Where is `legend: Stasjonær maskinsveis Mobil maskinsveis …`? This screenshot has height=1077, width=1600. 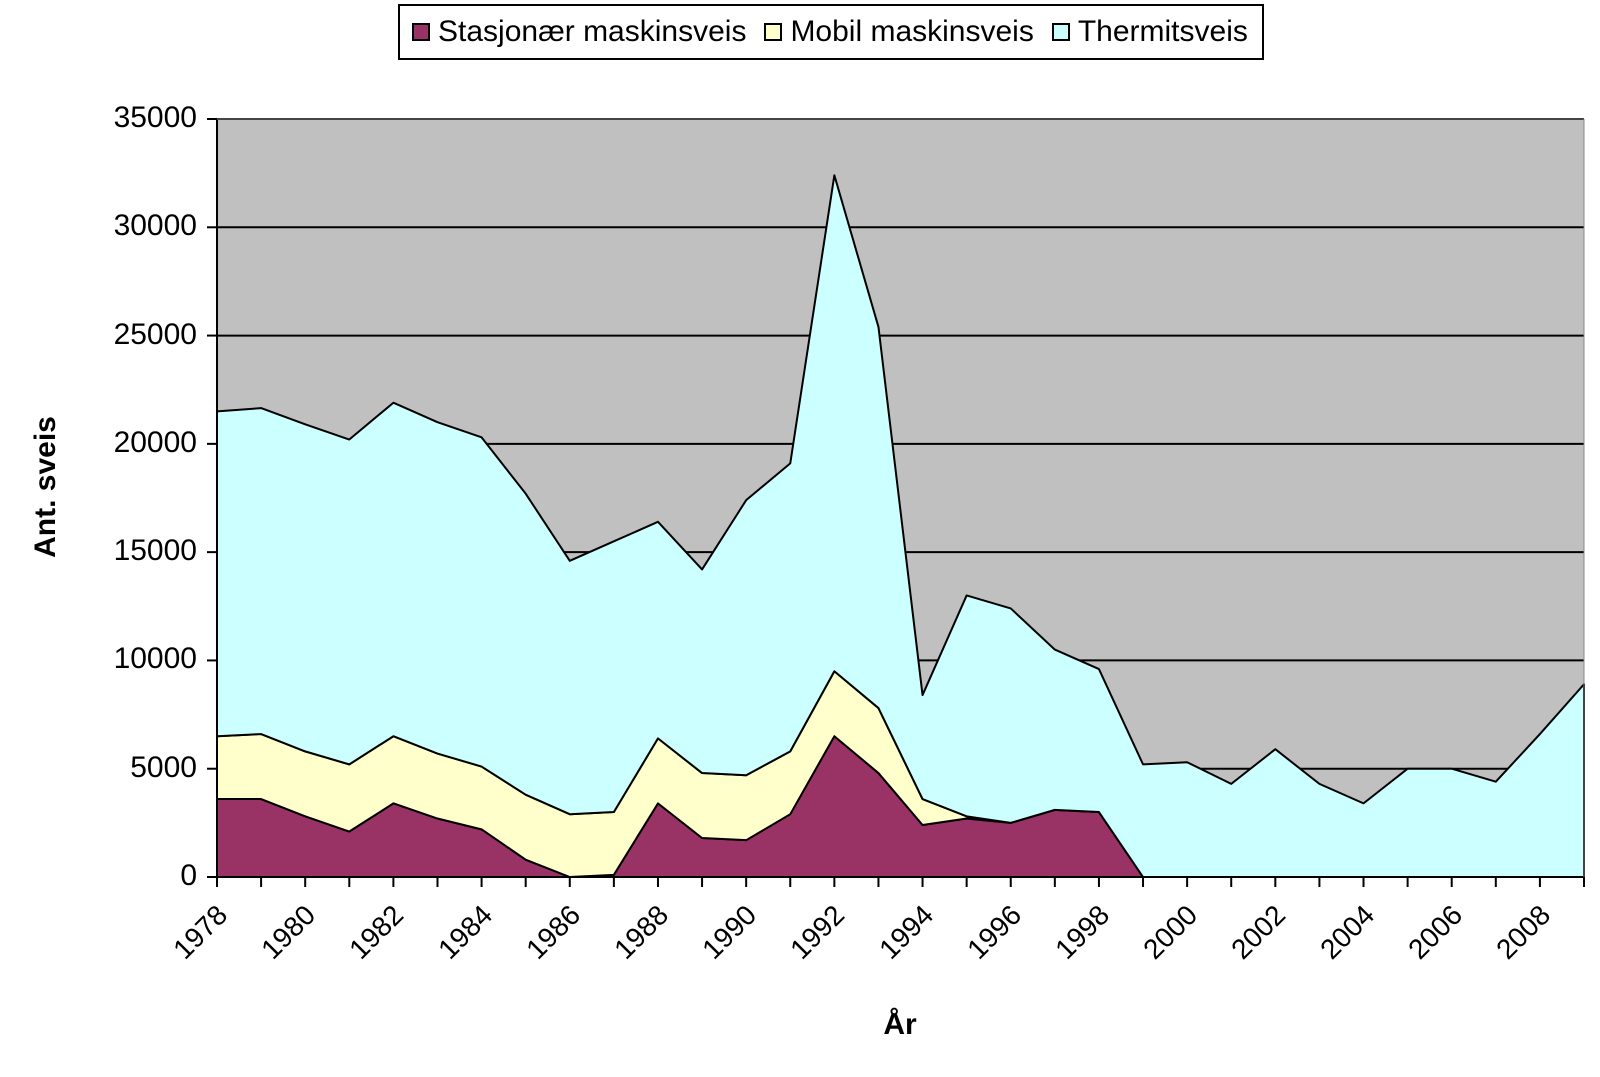
legend: Stasjonær maskinsveis Mobil maskinsveis … is located at coordinates (831, 32).